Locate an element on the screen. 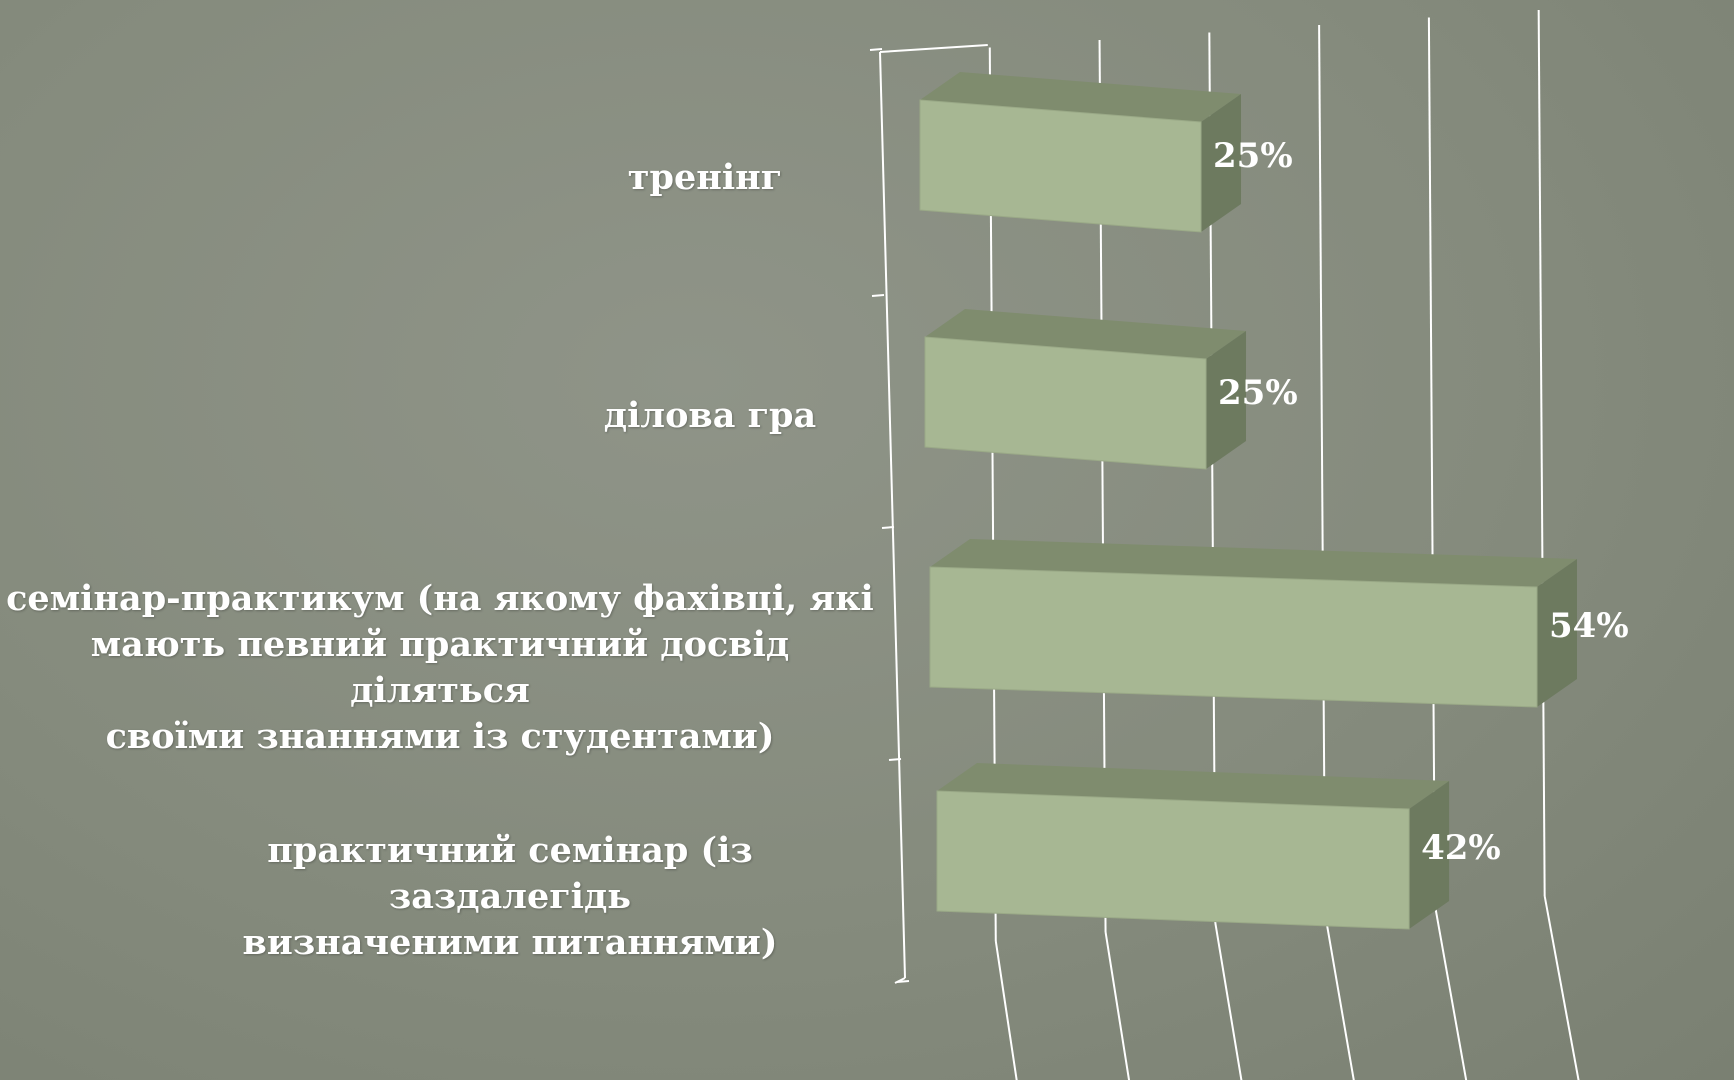 The width and height of the screenshot is (1734, 1080). category-label-line: своїми знаннями із студентами) is located at coordinates (440, 736).